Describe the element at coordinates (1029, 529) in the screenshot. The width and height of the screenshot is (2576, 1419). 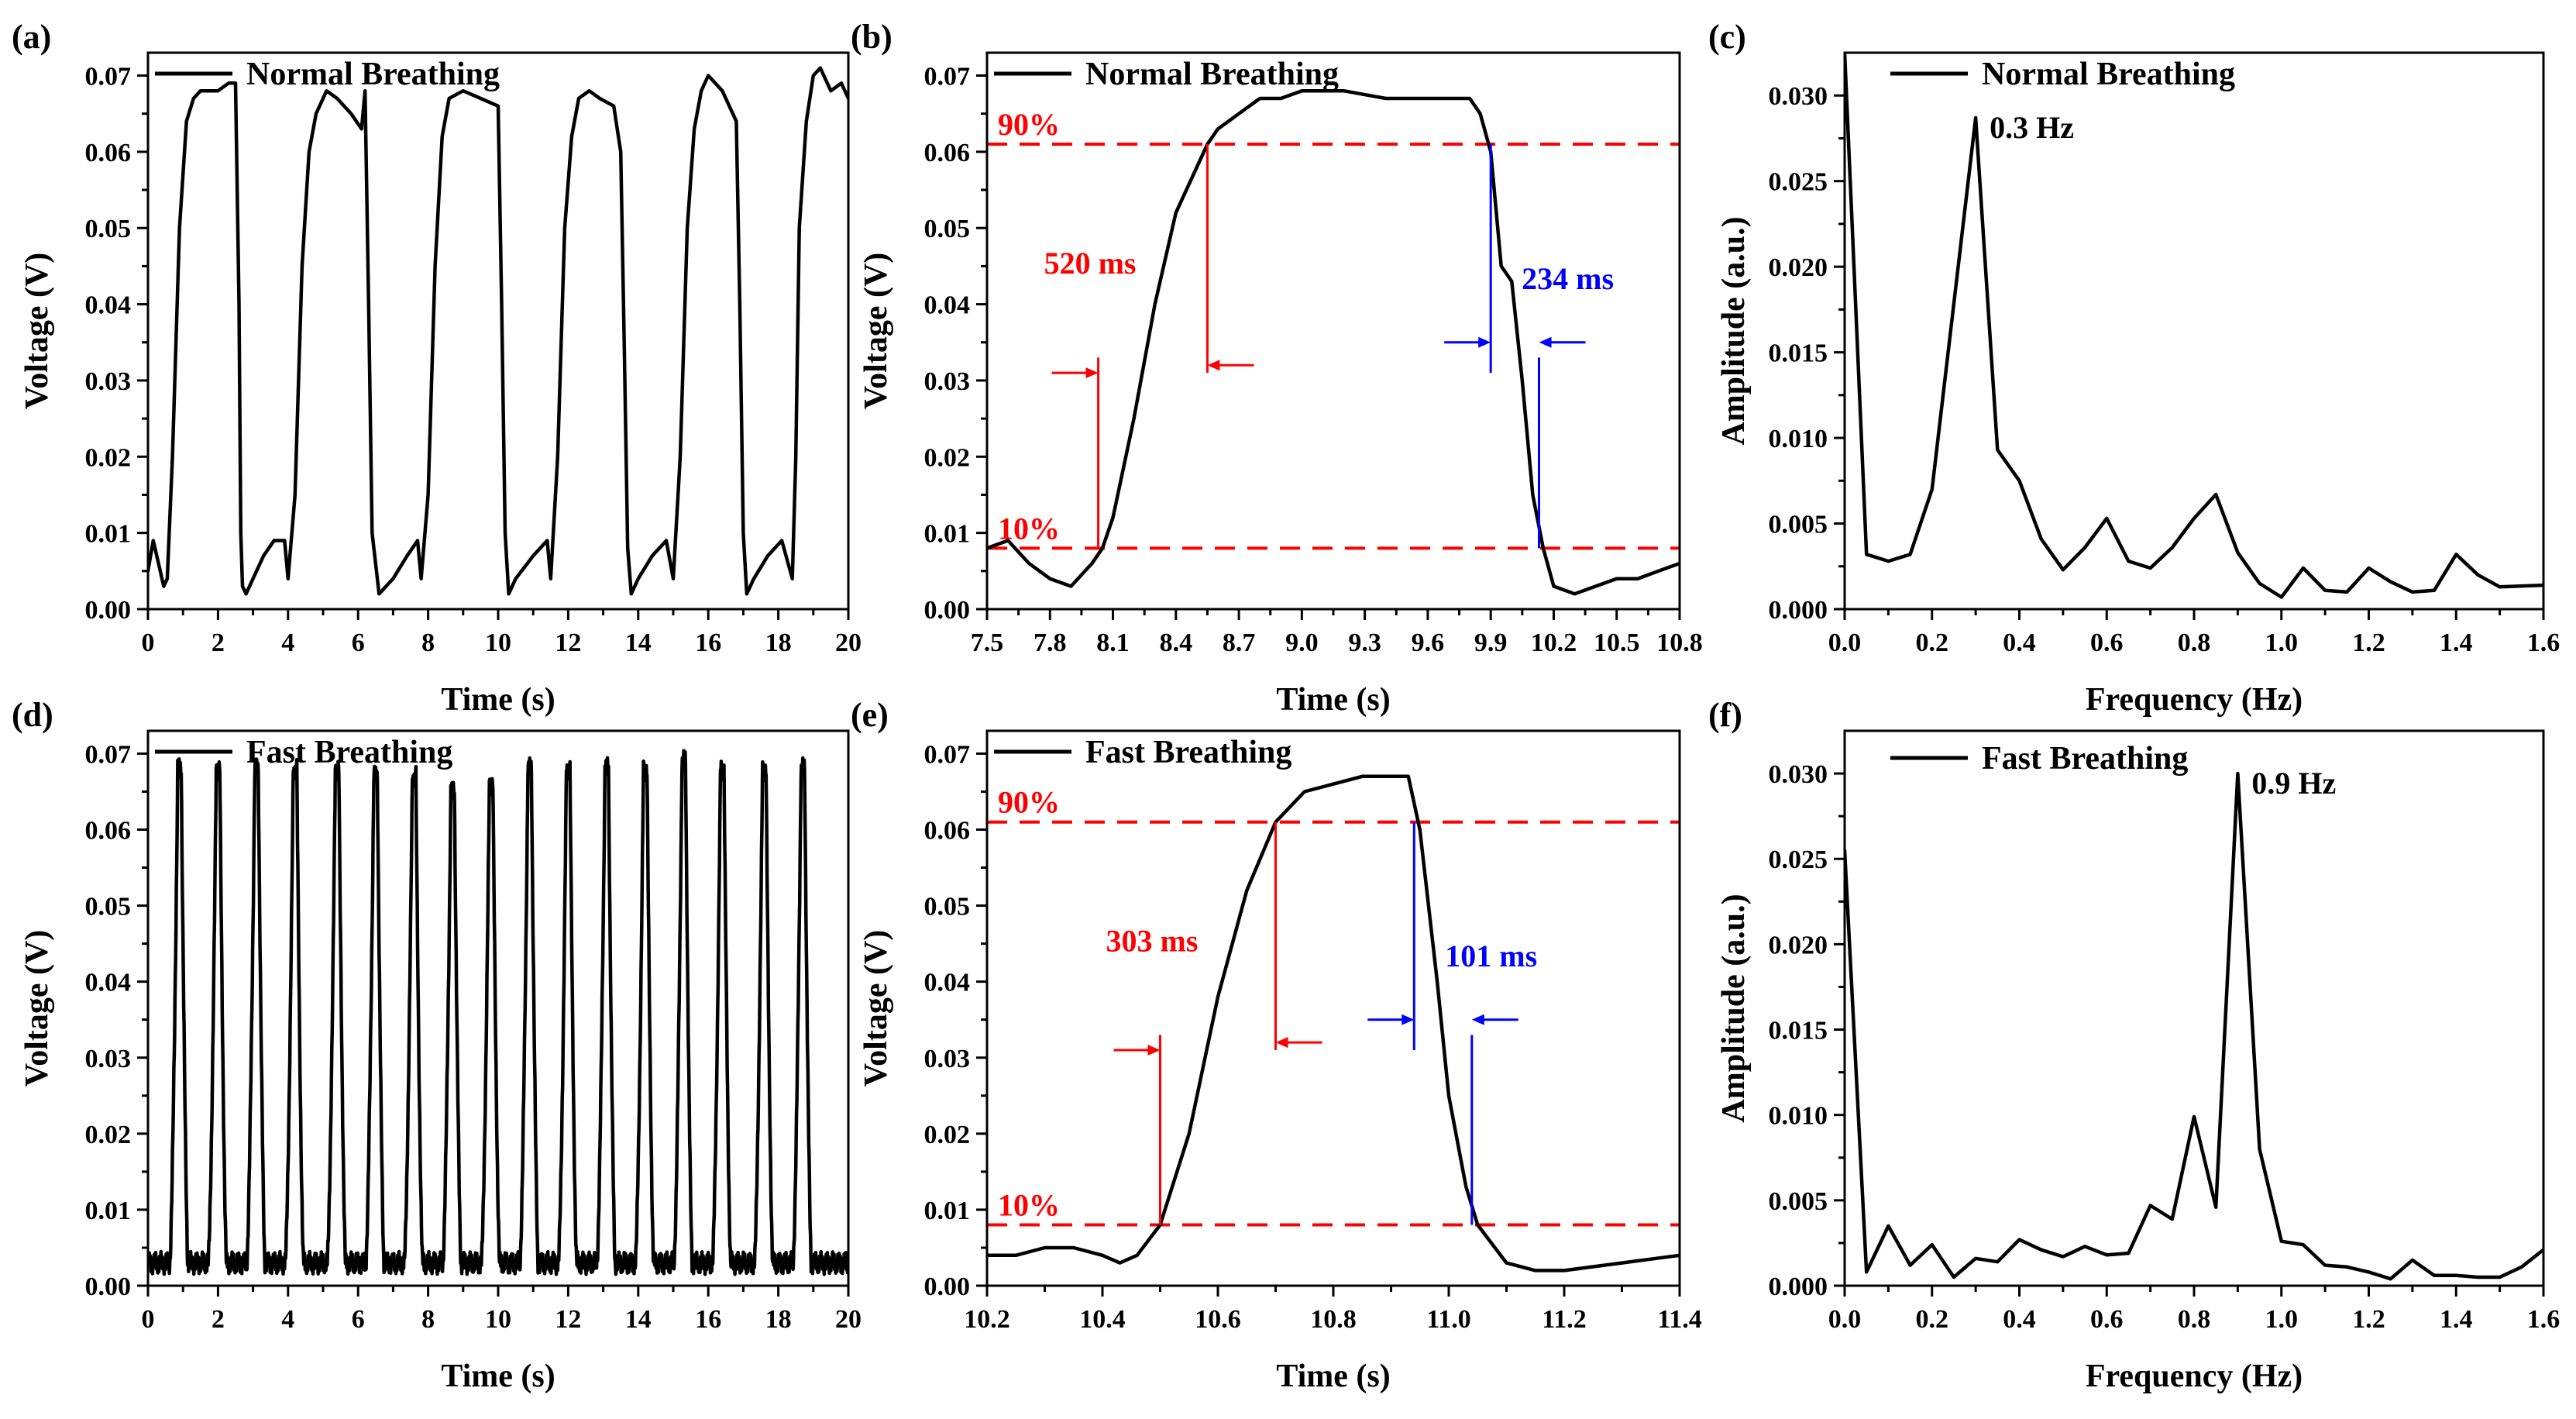
I see `threshold-label: 10%` at that location.